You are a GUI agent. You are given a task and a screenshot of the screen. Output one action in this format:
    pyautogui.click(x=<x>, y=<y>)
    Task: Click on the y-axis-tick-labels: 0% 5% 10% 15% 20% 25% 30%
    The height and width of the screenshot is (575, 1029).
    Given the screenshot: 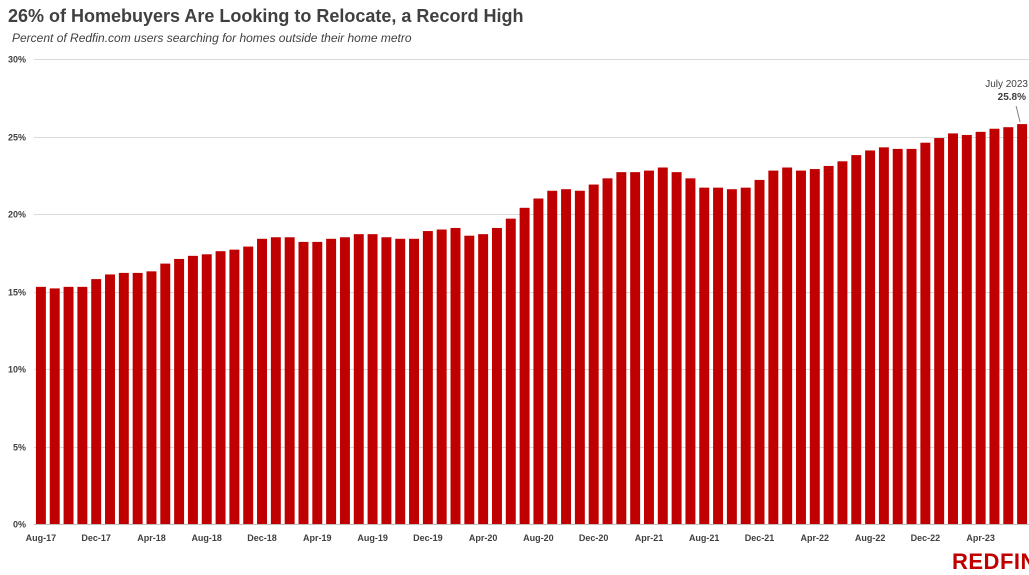 What is the action you would take?
    pyautogui.click(x=17, y=292)
    